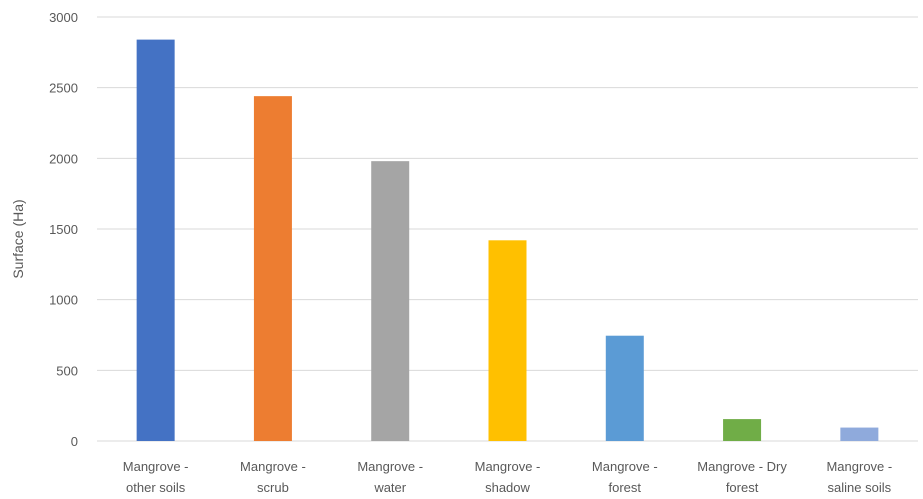 This screenshot has height=499, width=923. Describe the element at coordinates (67, 370) in the screenshot. I see `y-tick-label: 500` at that location.